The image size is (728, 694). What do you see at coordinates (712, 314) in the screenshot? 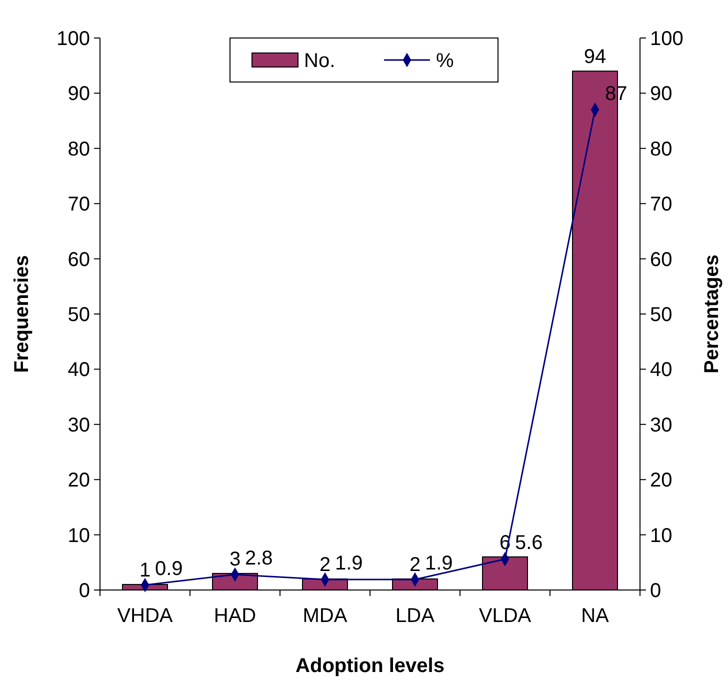
I see `y2-axis-title: Percentages` at bounding box center [712, 314].